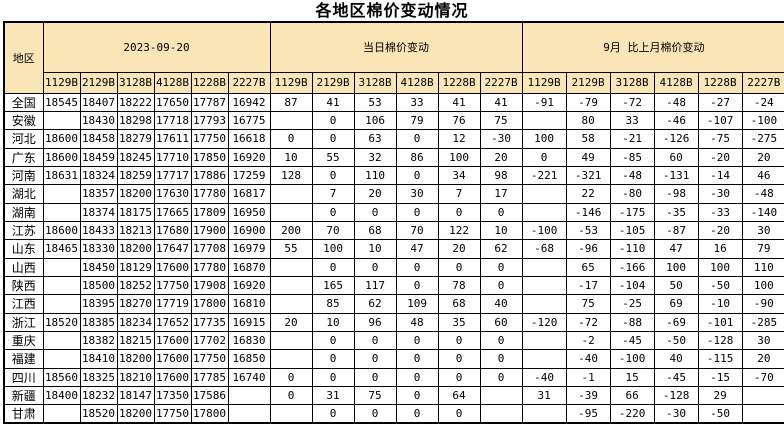  Describe the element at coordinates (209, 285) in the screenshot. I see `price-cell: 17908` at that location.